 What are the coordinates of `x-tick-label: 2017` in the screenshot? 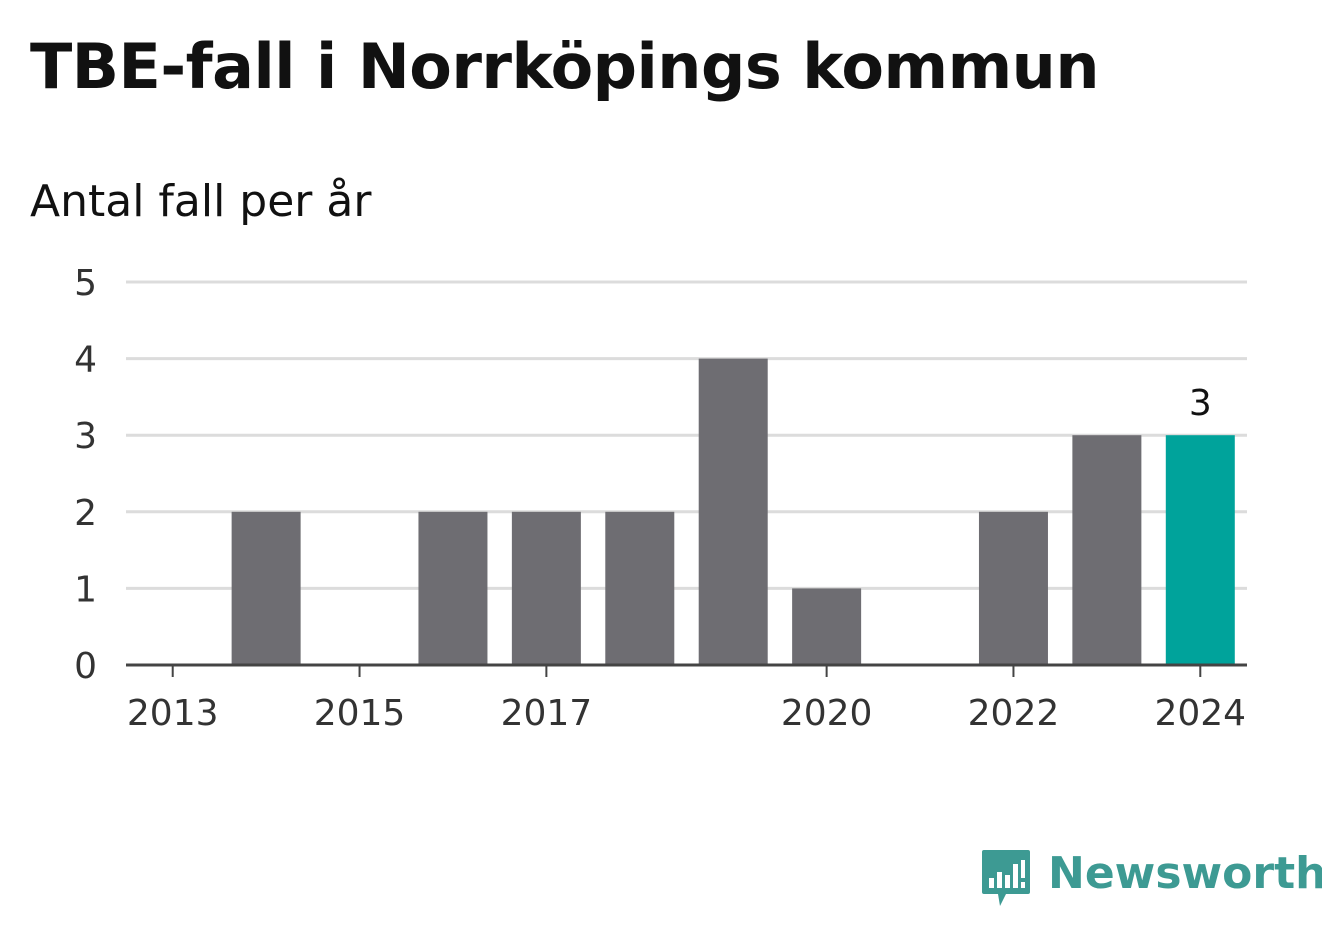 It's located at (547, 713).